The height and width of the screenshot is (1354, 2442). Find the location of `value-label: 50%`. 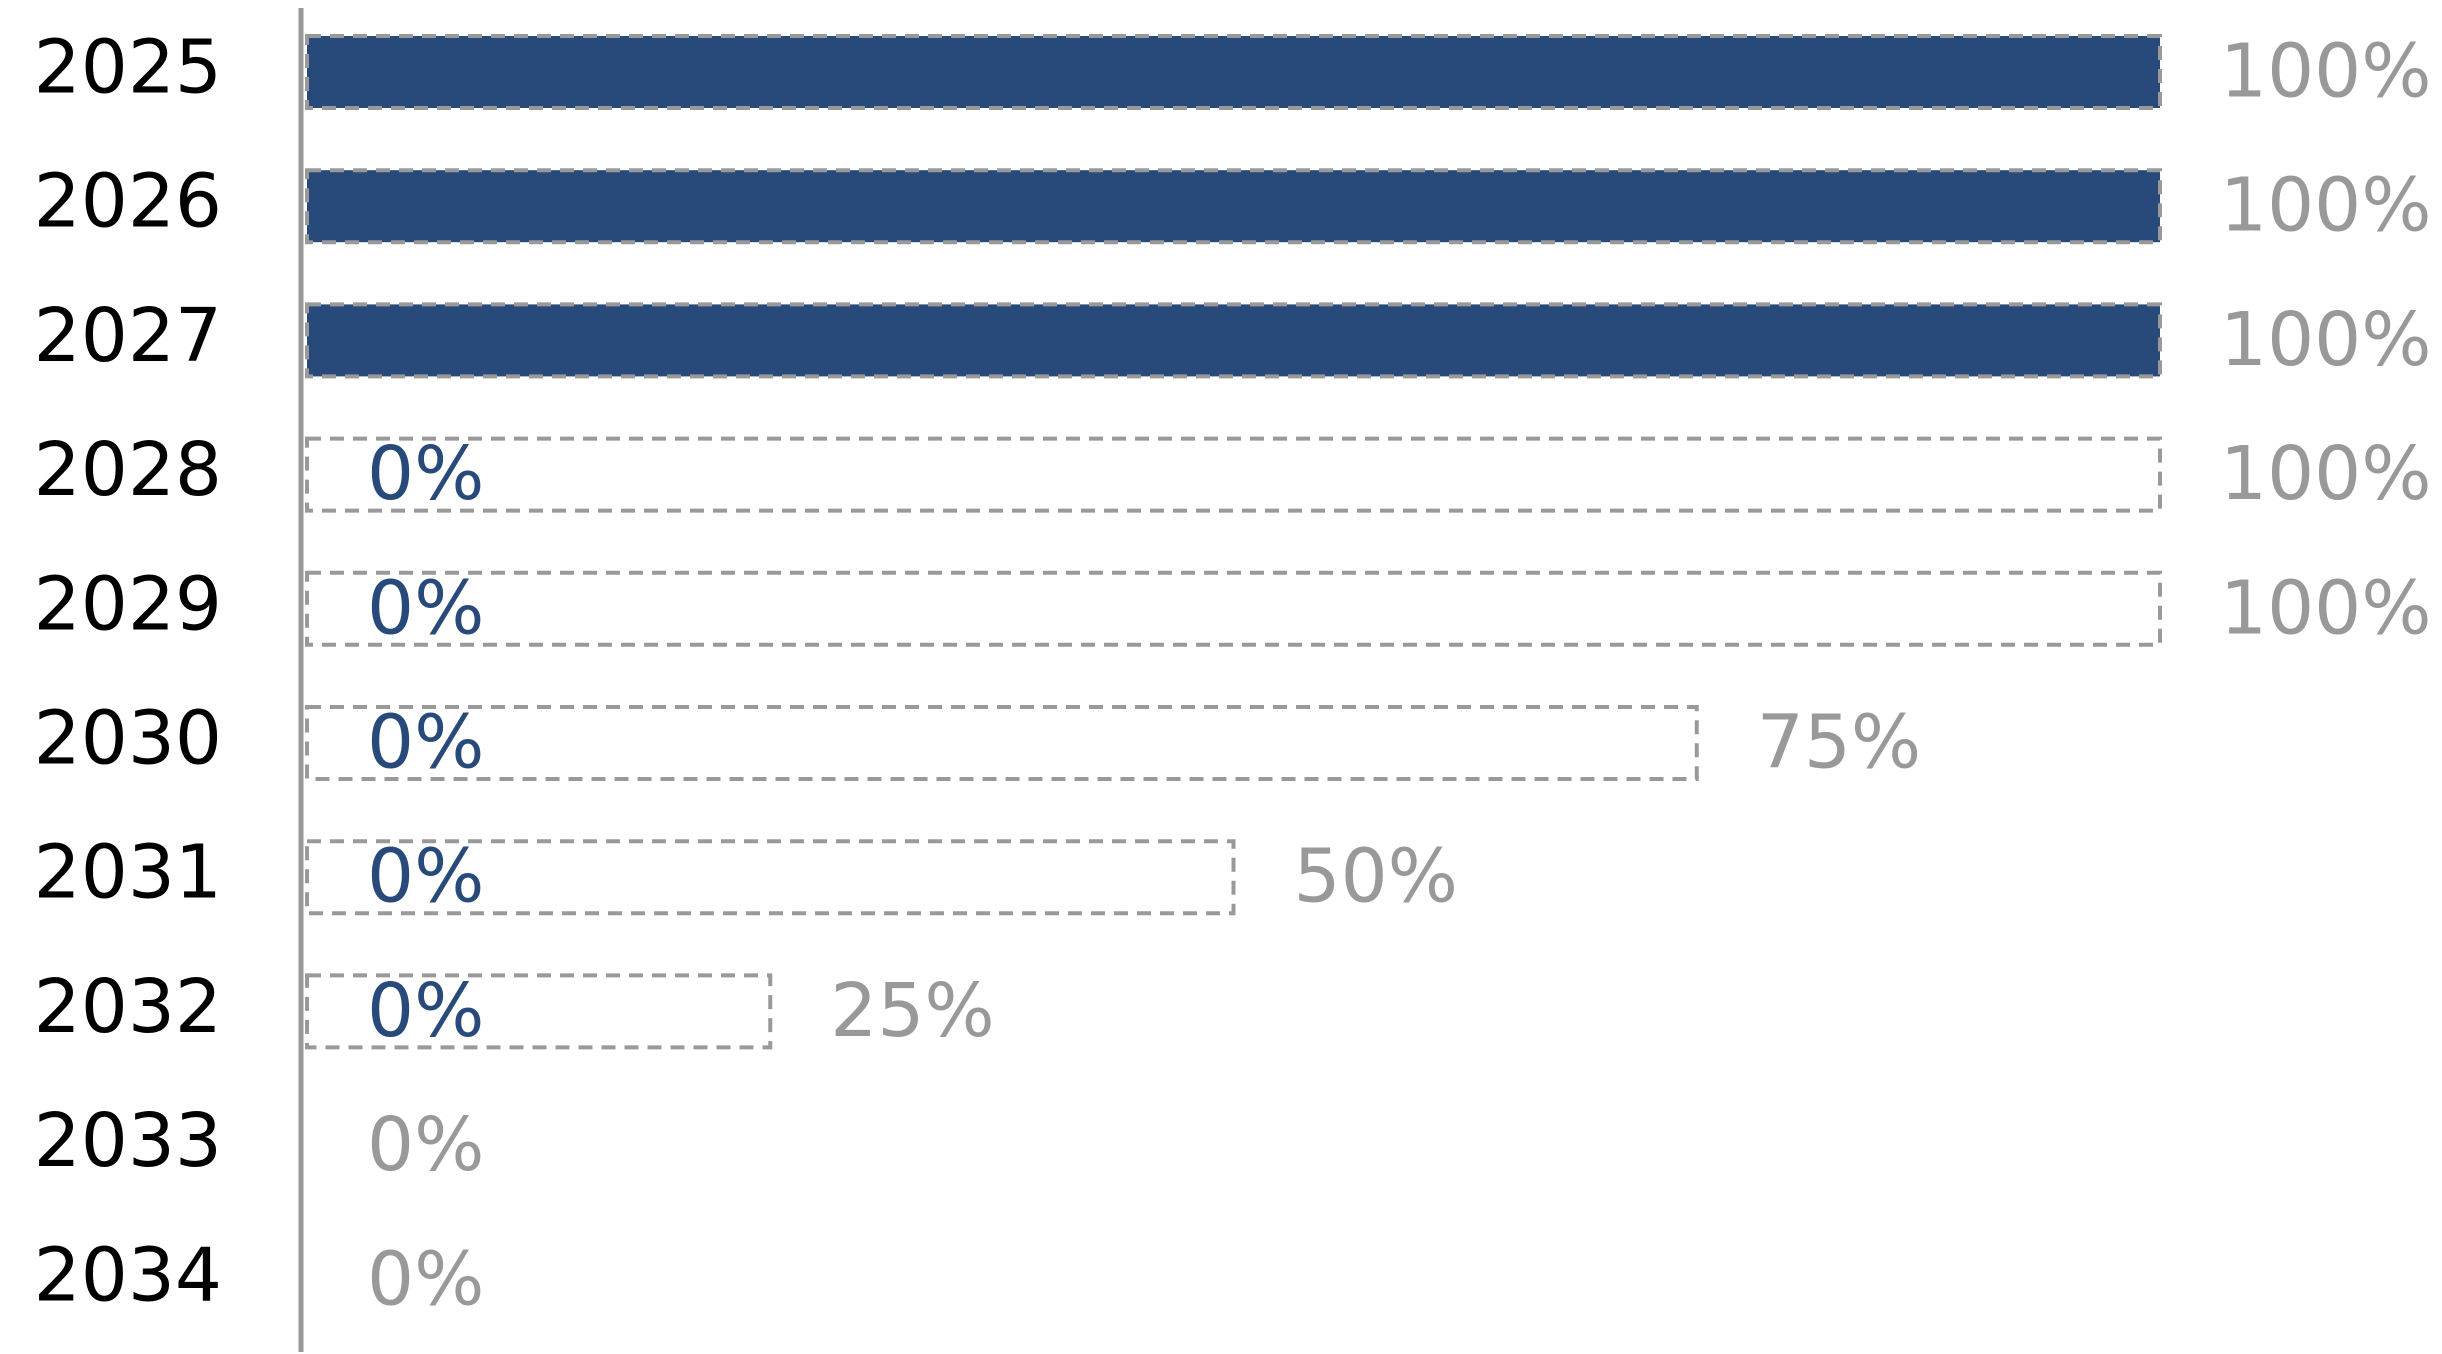

value-label: 50% is located at coordinates (1376, 877).